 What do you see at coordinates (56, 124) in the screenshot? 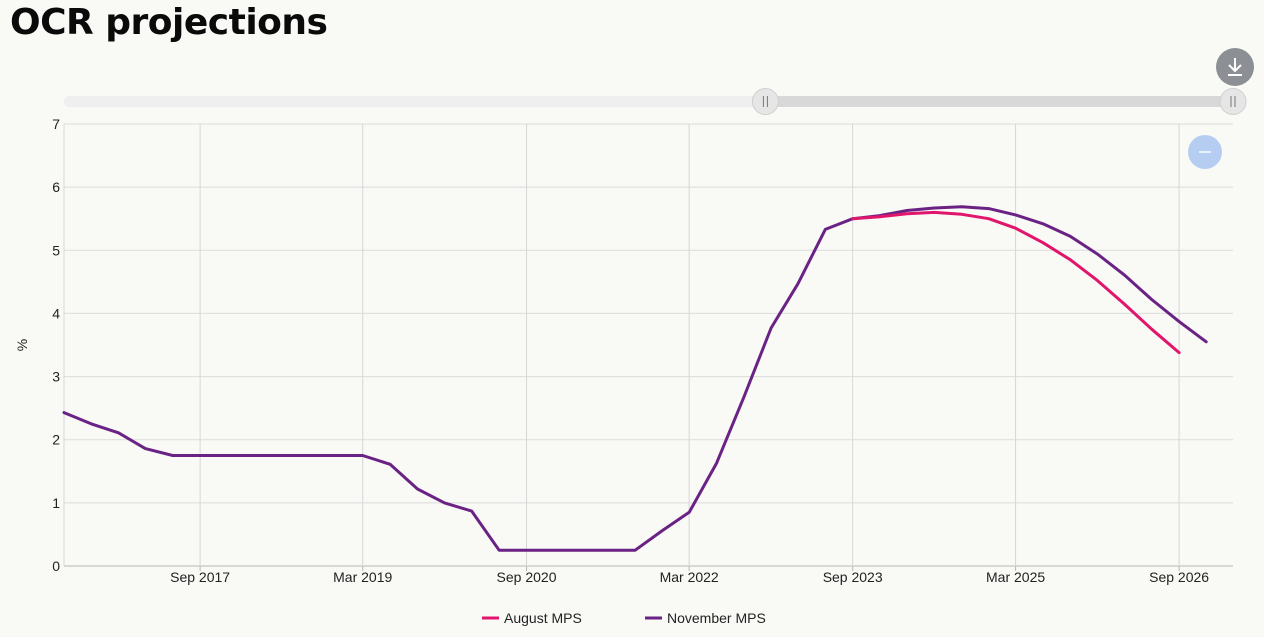
I see `y-tick-label: 7` at bounding box center [56, 124].